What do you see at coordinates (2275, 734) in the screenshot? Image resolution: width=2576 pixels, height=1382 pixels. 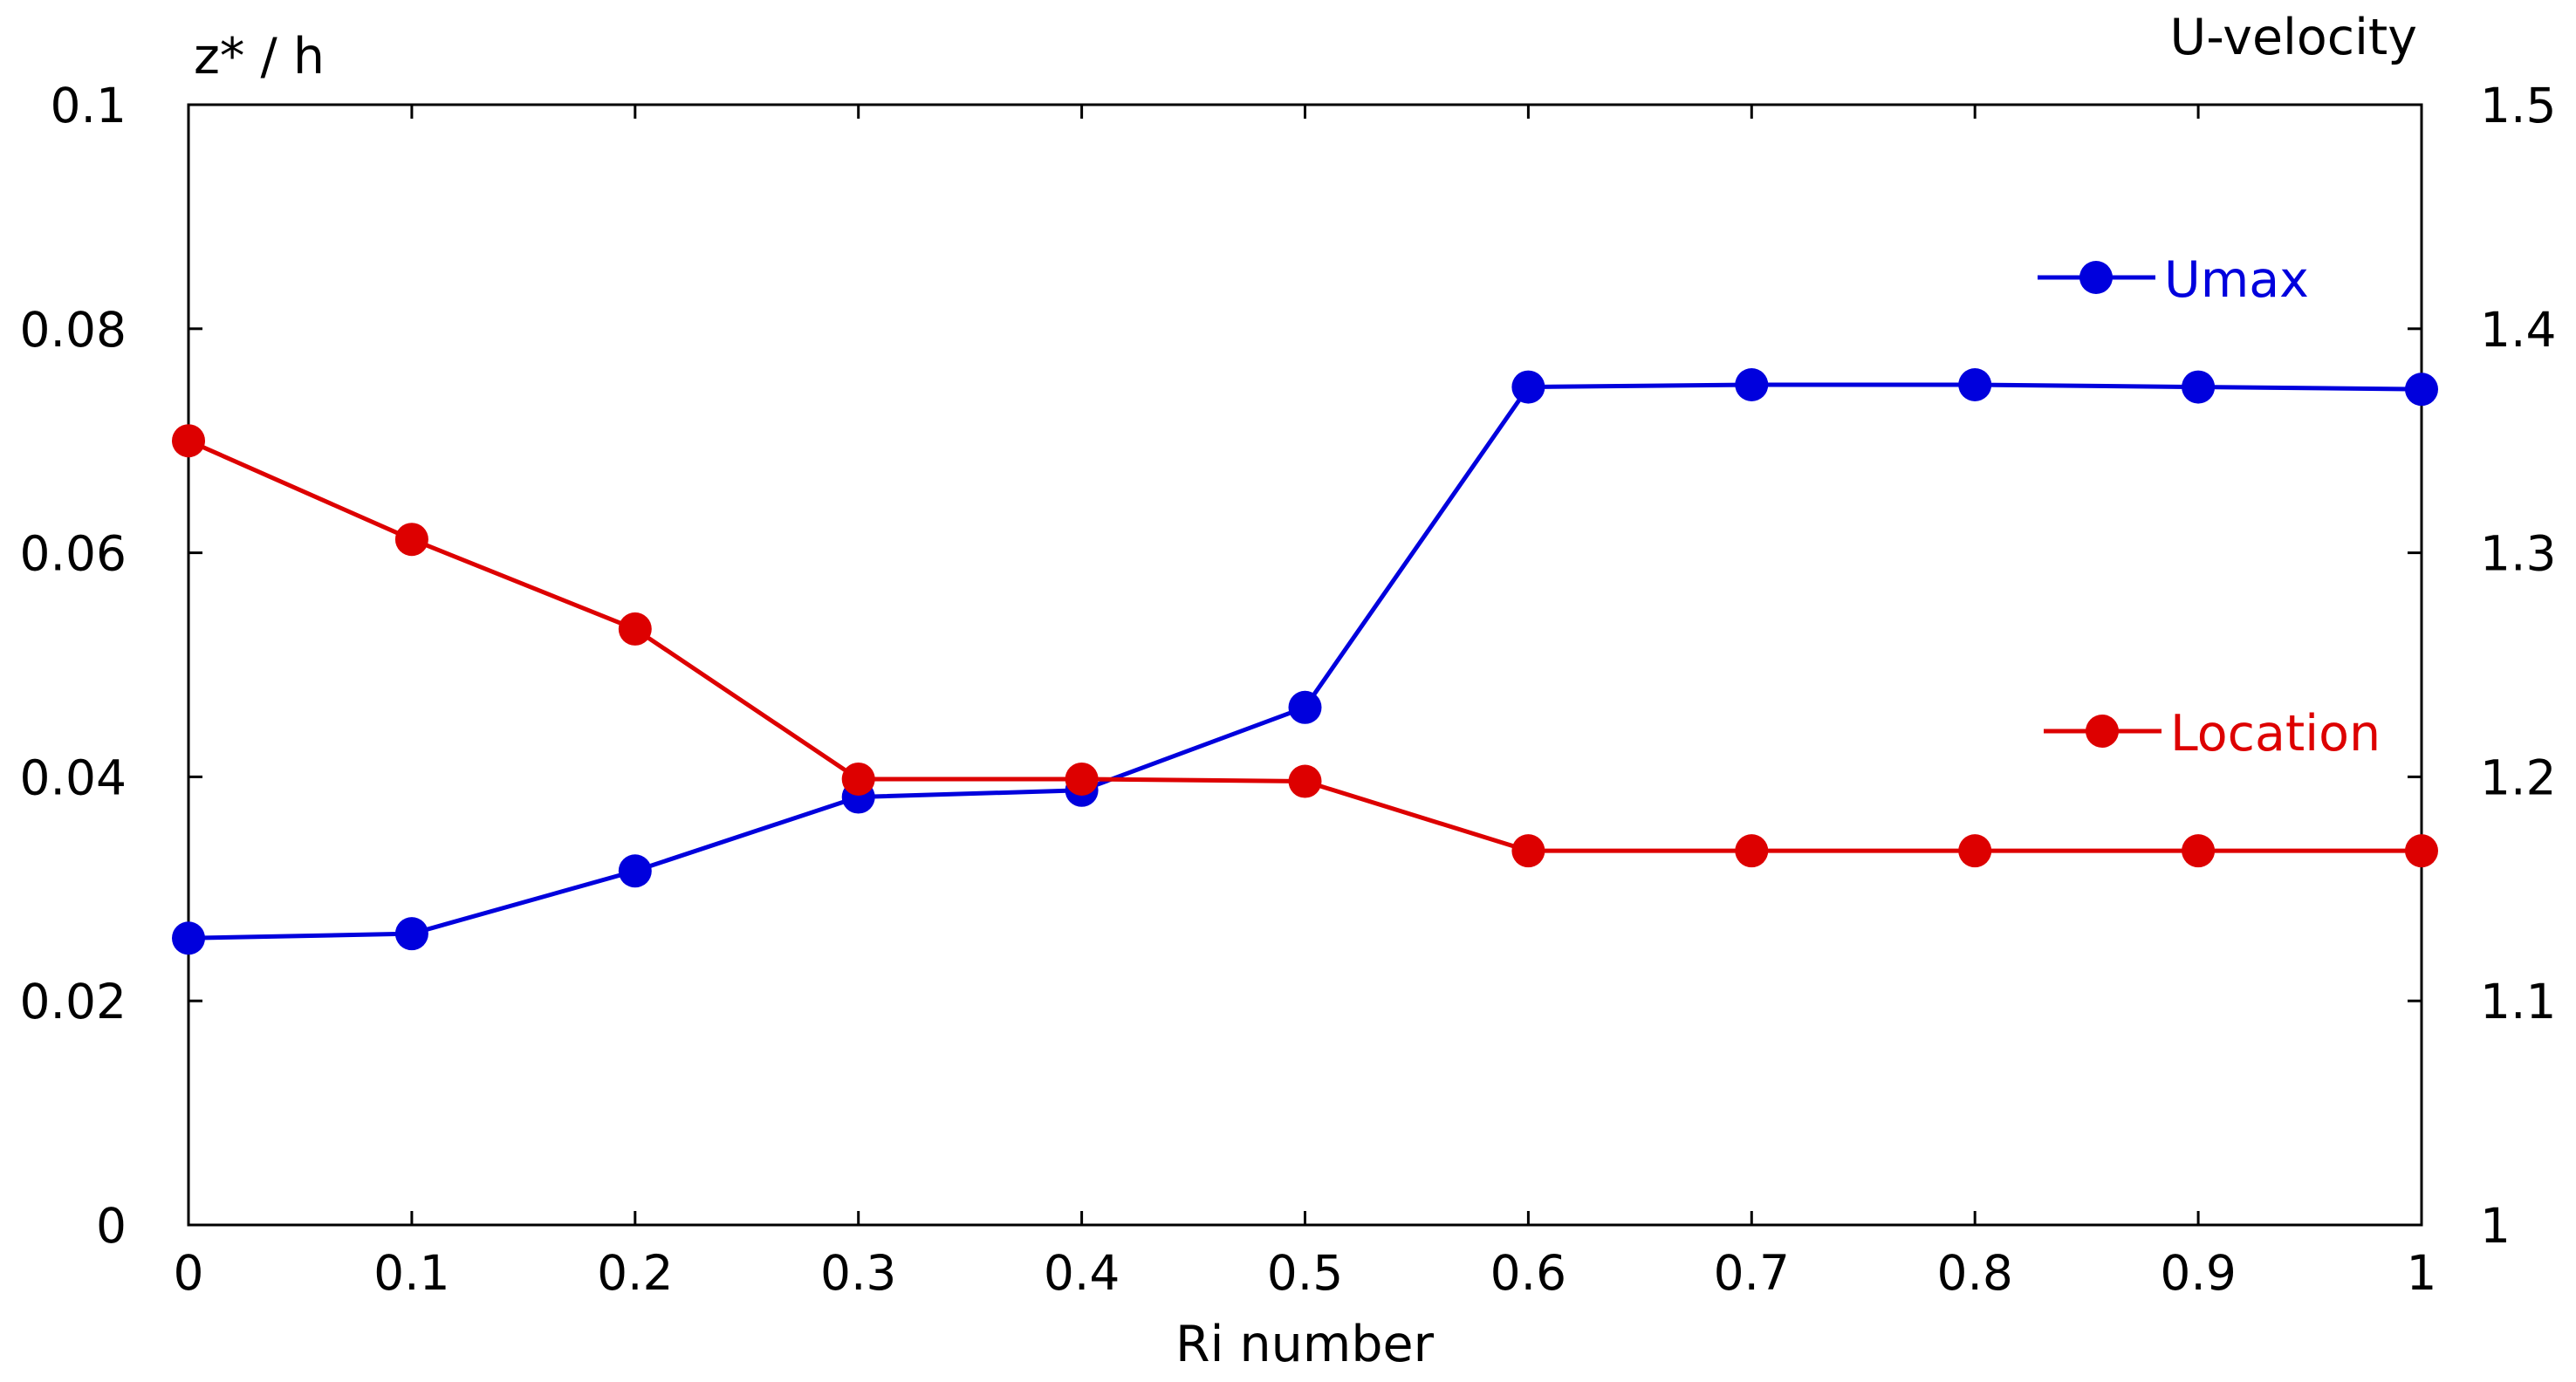 I see `legend-label-location: Location` at bounding box center [2275, 734].